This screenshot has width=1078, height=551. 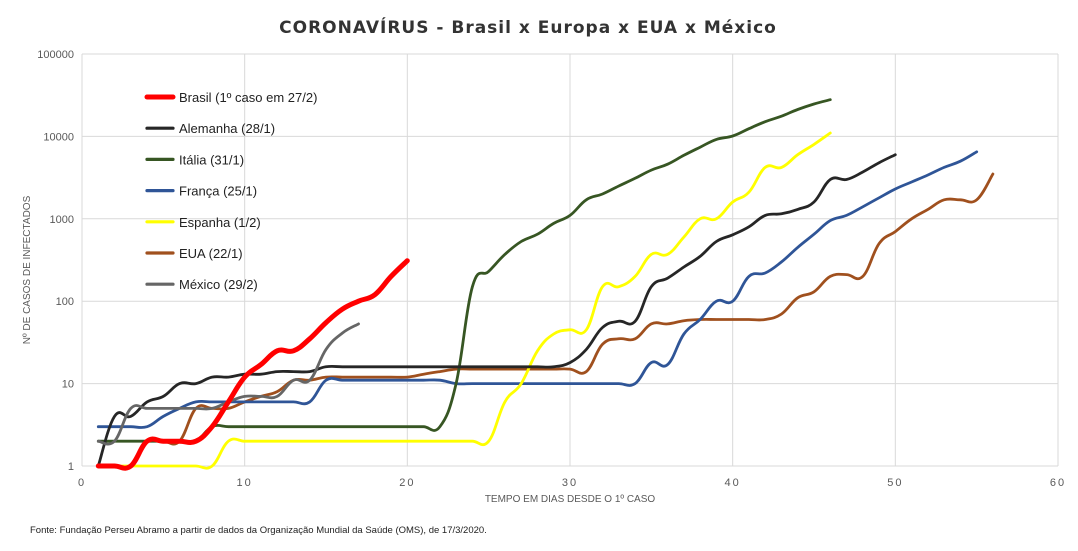 I want to click on x-tick-label: 30, so click(x=570, y=483).